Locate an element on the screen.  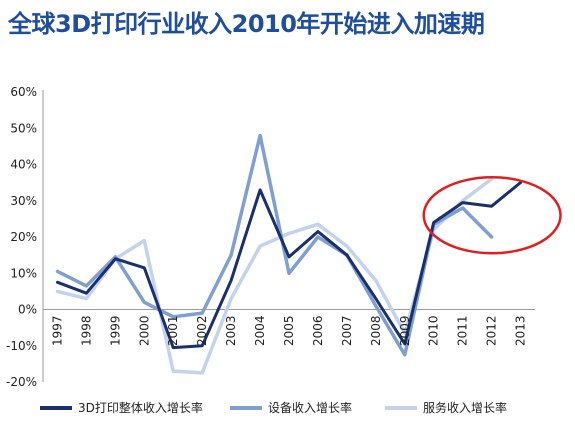
y-tick-label: 40% is located at coordinates (23, 165).